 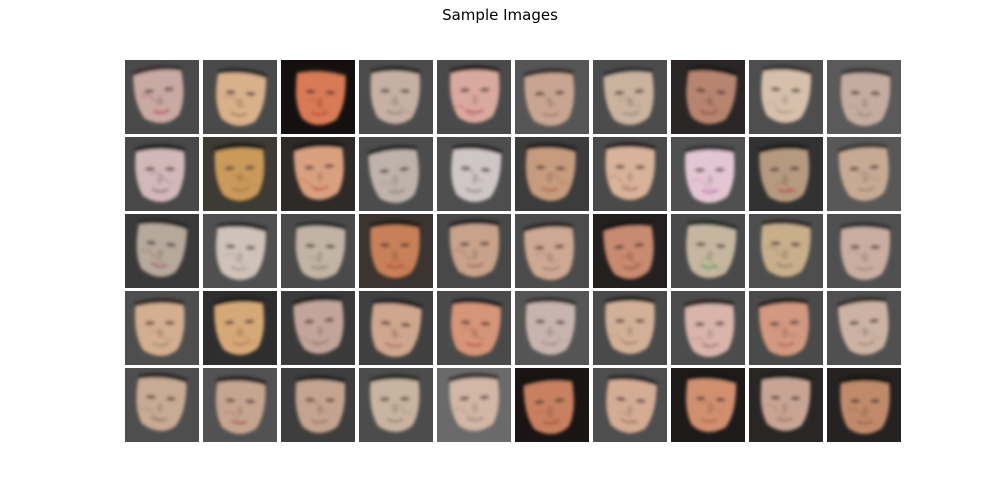 What do you see at coordinates (500, 15) in the screenshot?
I see `figure-title: Sample Images` at bounding box center [500, 15].